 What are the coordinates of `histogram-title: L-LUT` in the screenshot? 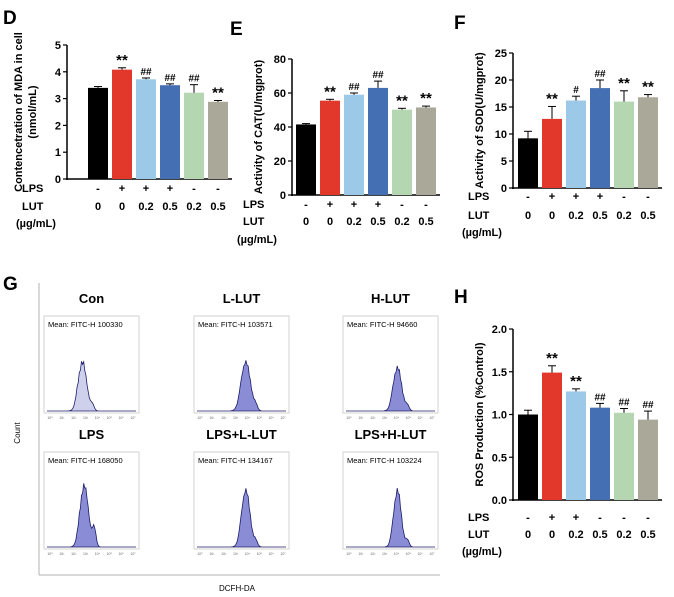 It's located at (242, 298).